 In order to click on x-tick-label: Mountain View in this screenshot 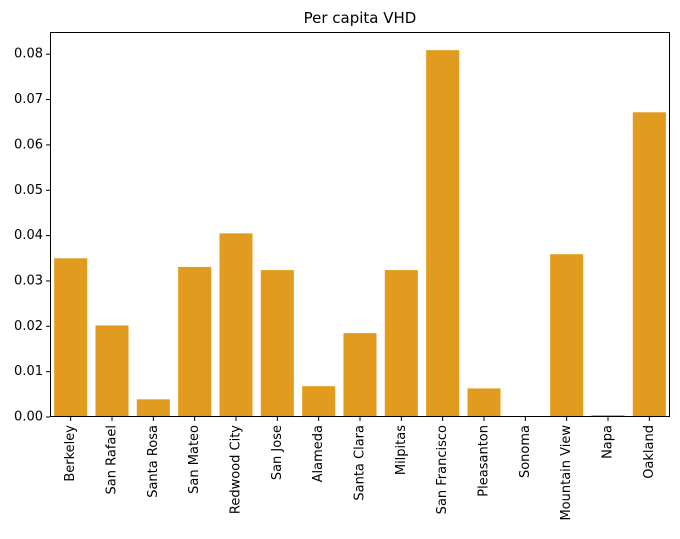, I will do `click(566, 473)`.